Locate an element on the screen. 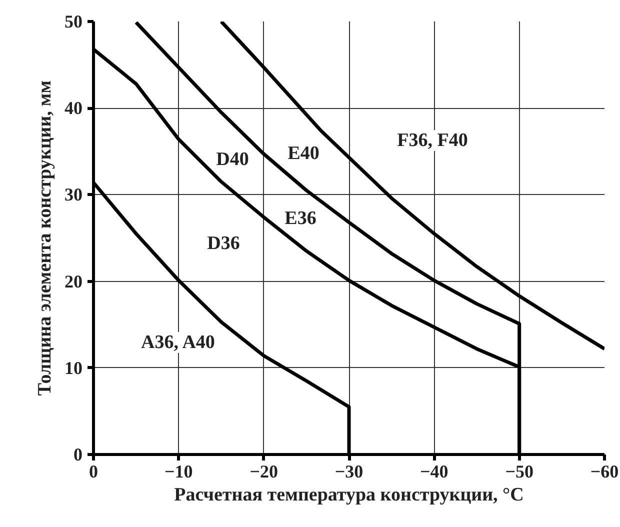 The width and height of the screenshot is (620, 527). annotation: E36 is located at coordinates (300, 218).